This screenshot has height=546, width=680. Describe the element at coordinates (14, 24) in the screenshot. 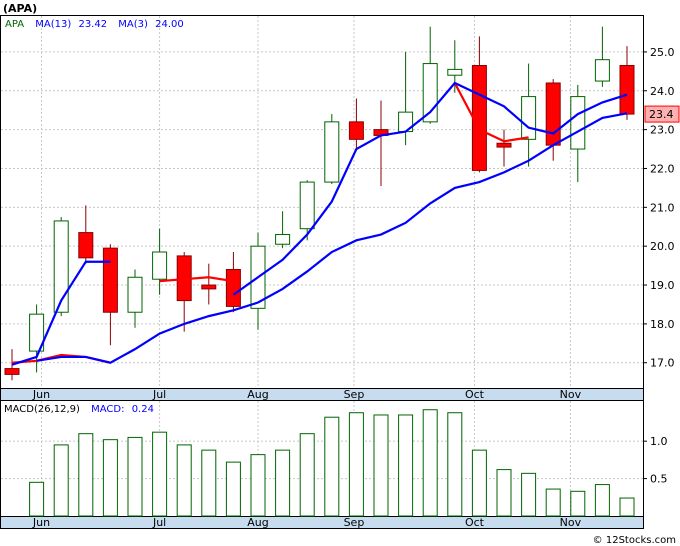

I see `legend-symbol: APA` at that location.